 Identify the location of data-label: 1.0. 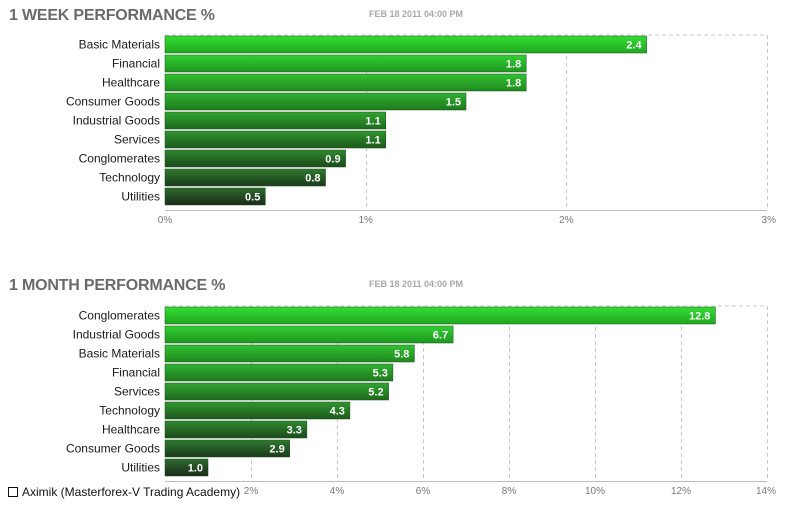
(195, 469).